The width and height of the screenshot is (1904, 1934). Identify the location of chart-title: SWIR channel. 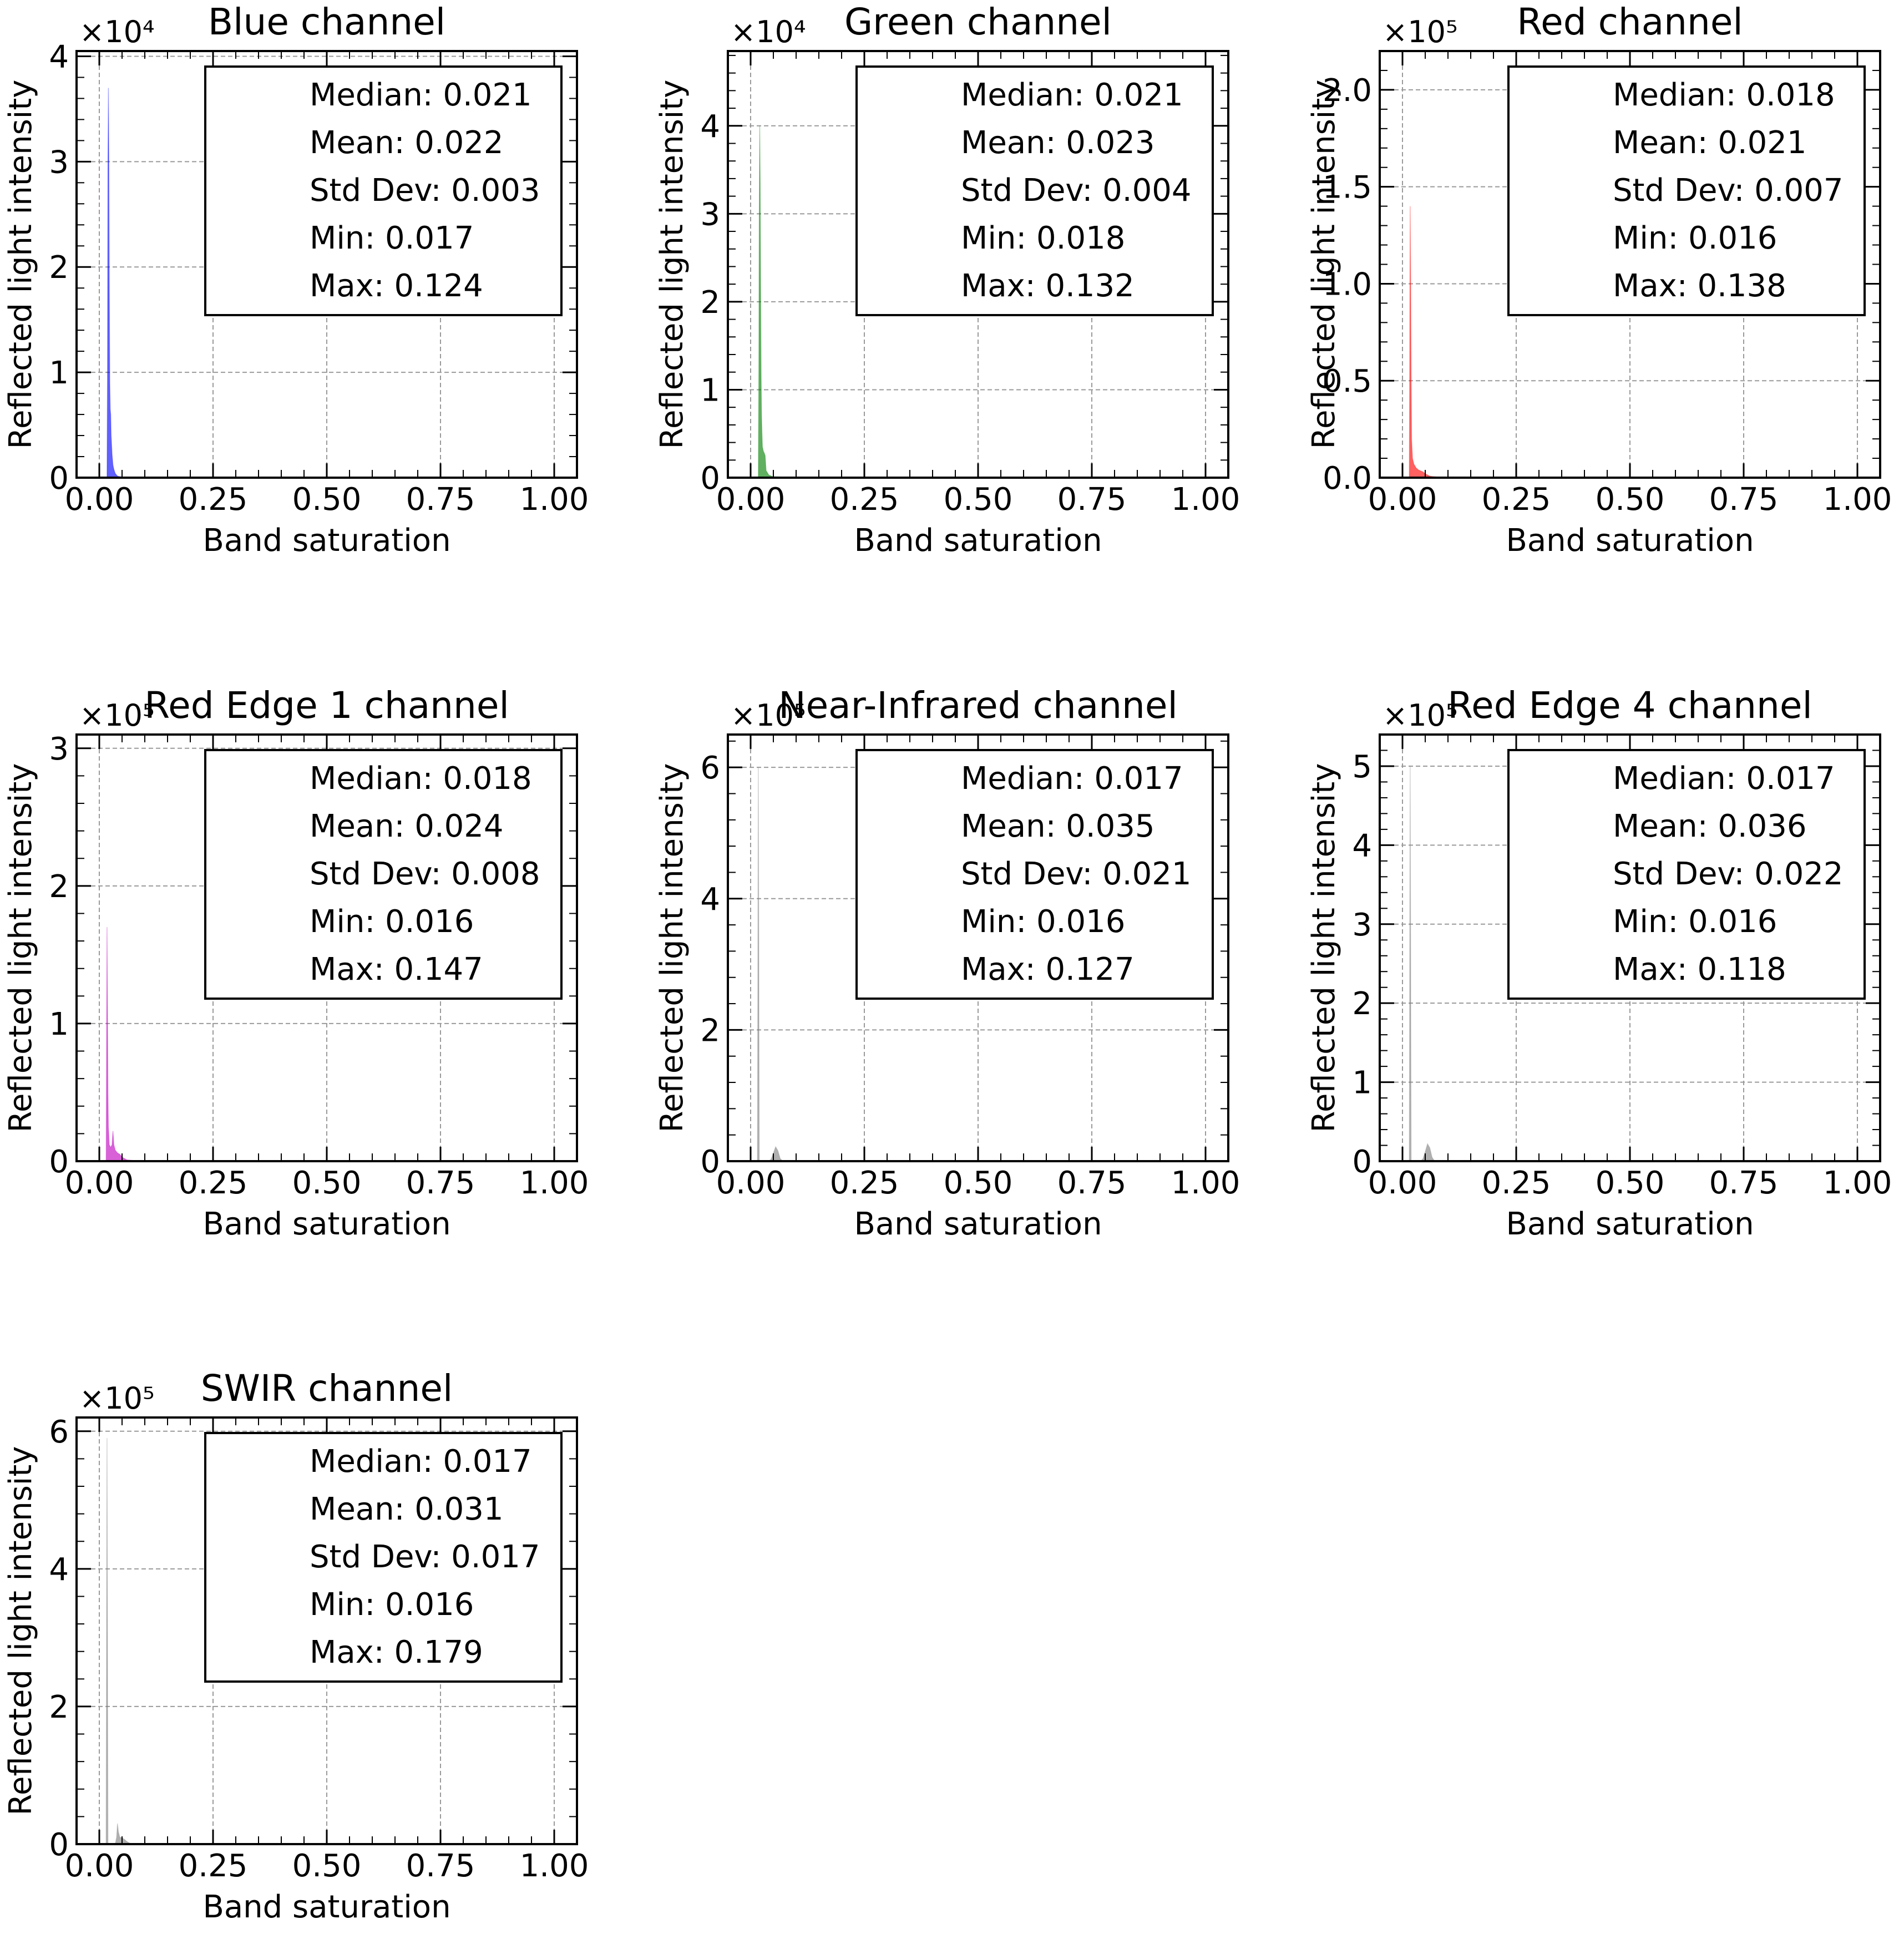
(327, 1388).